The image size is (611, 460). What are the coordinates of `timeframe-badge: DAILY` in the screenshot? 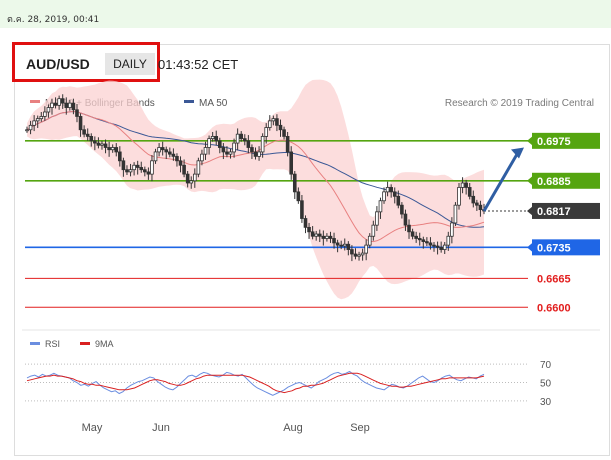 It's located at (130, 64).